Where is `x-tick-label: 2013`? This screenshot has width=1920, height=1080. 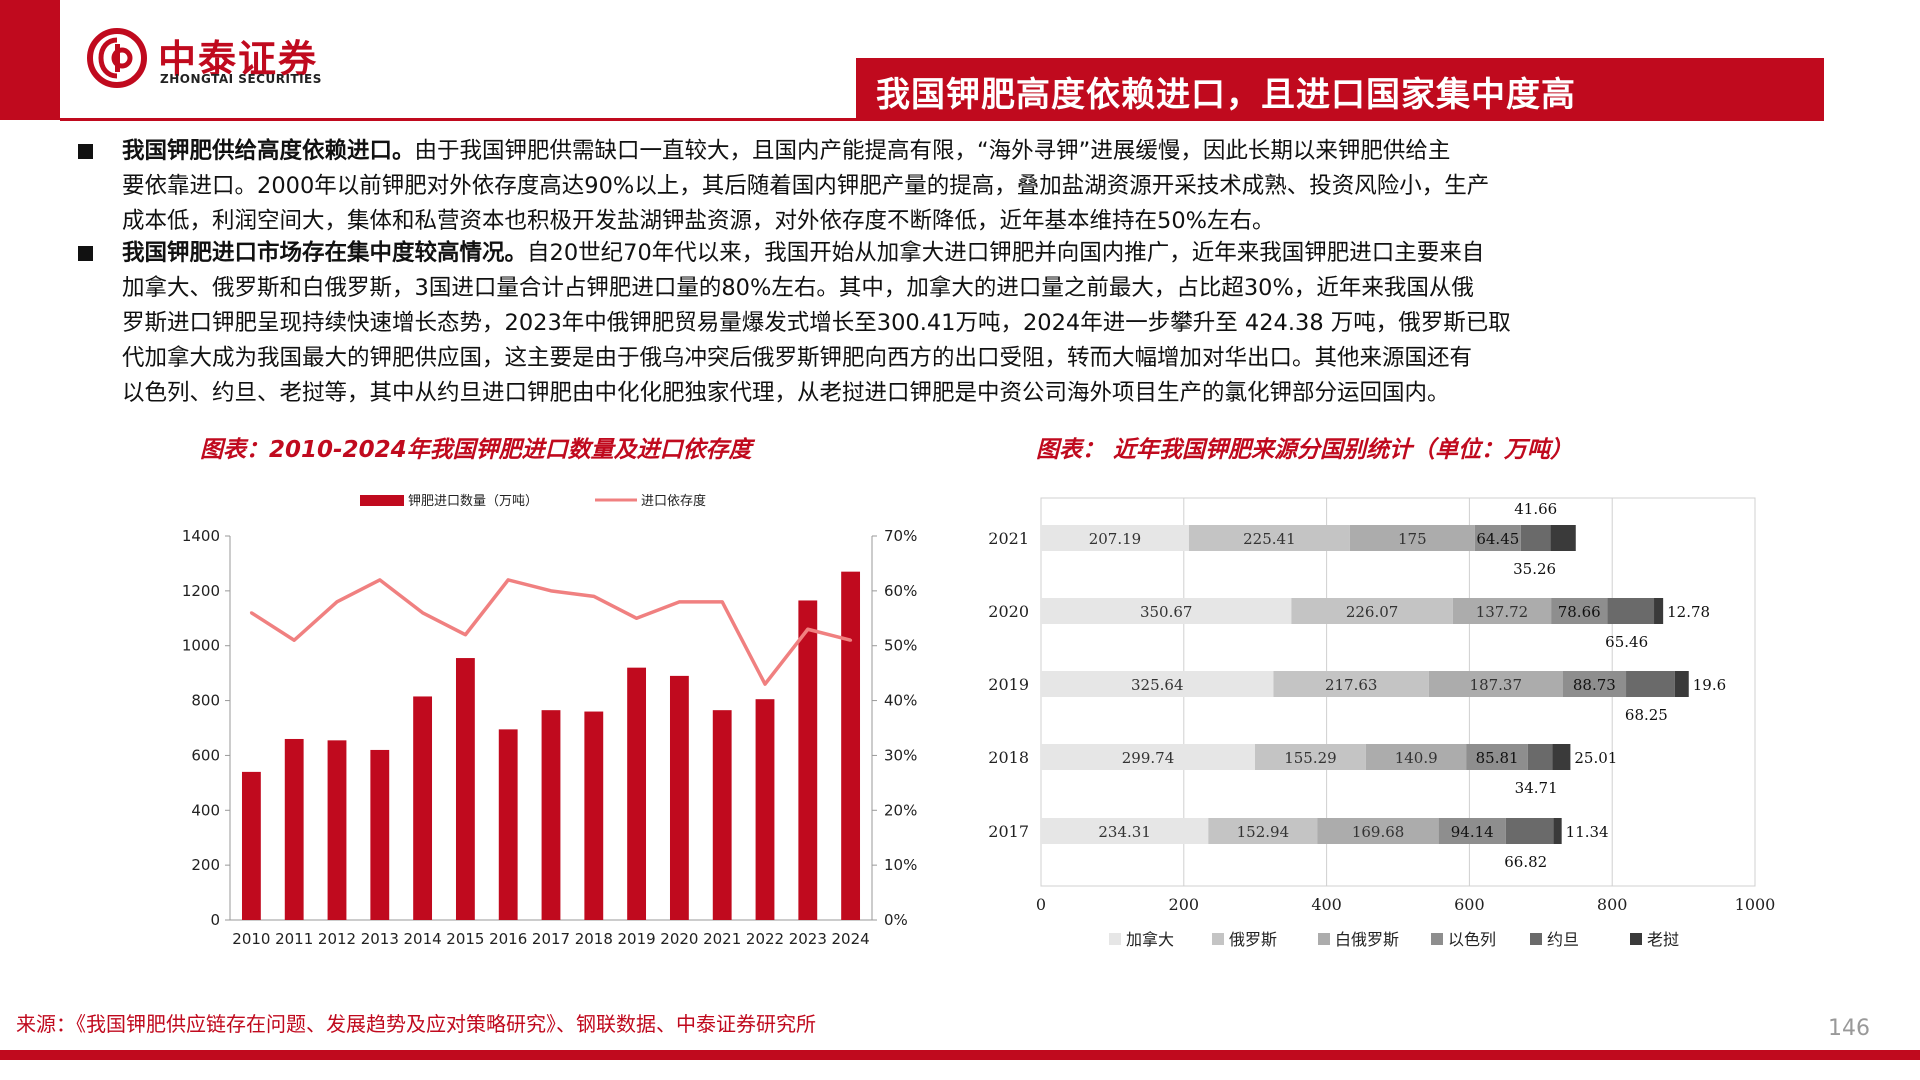
x-tick-label: 2013 is located at coordinates (380, 939).